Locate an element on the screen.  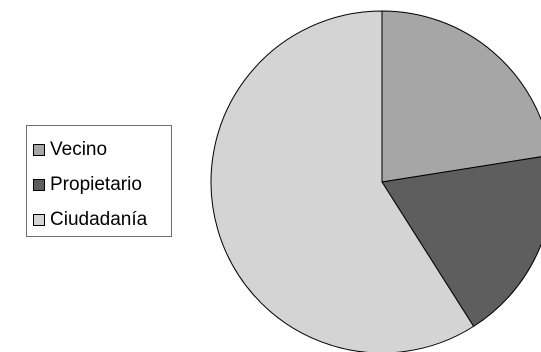
pie-slice-vecino is located at coordinates (461, 96).